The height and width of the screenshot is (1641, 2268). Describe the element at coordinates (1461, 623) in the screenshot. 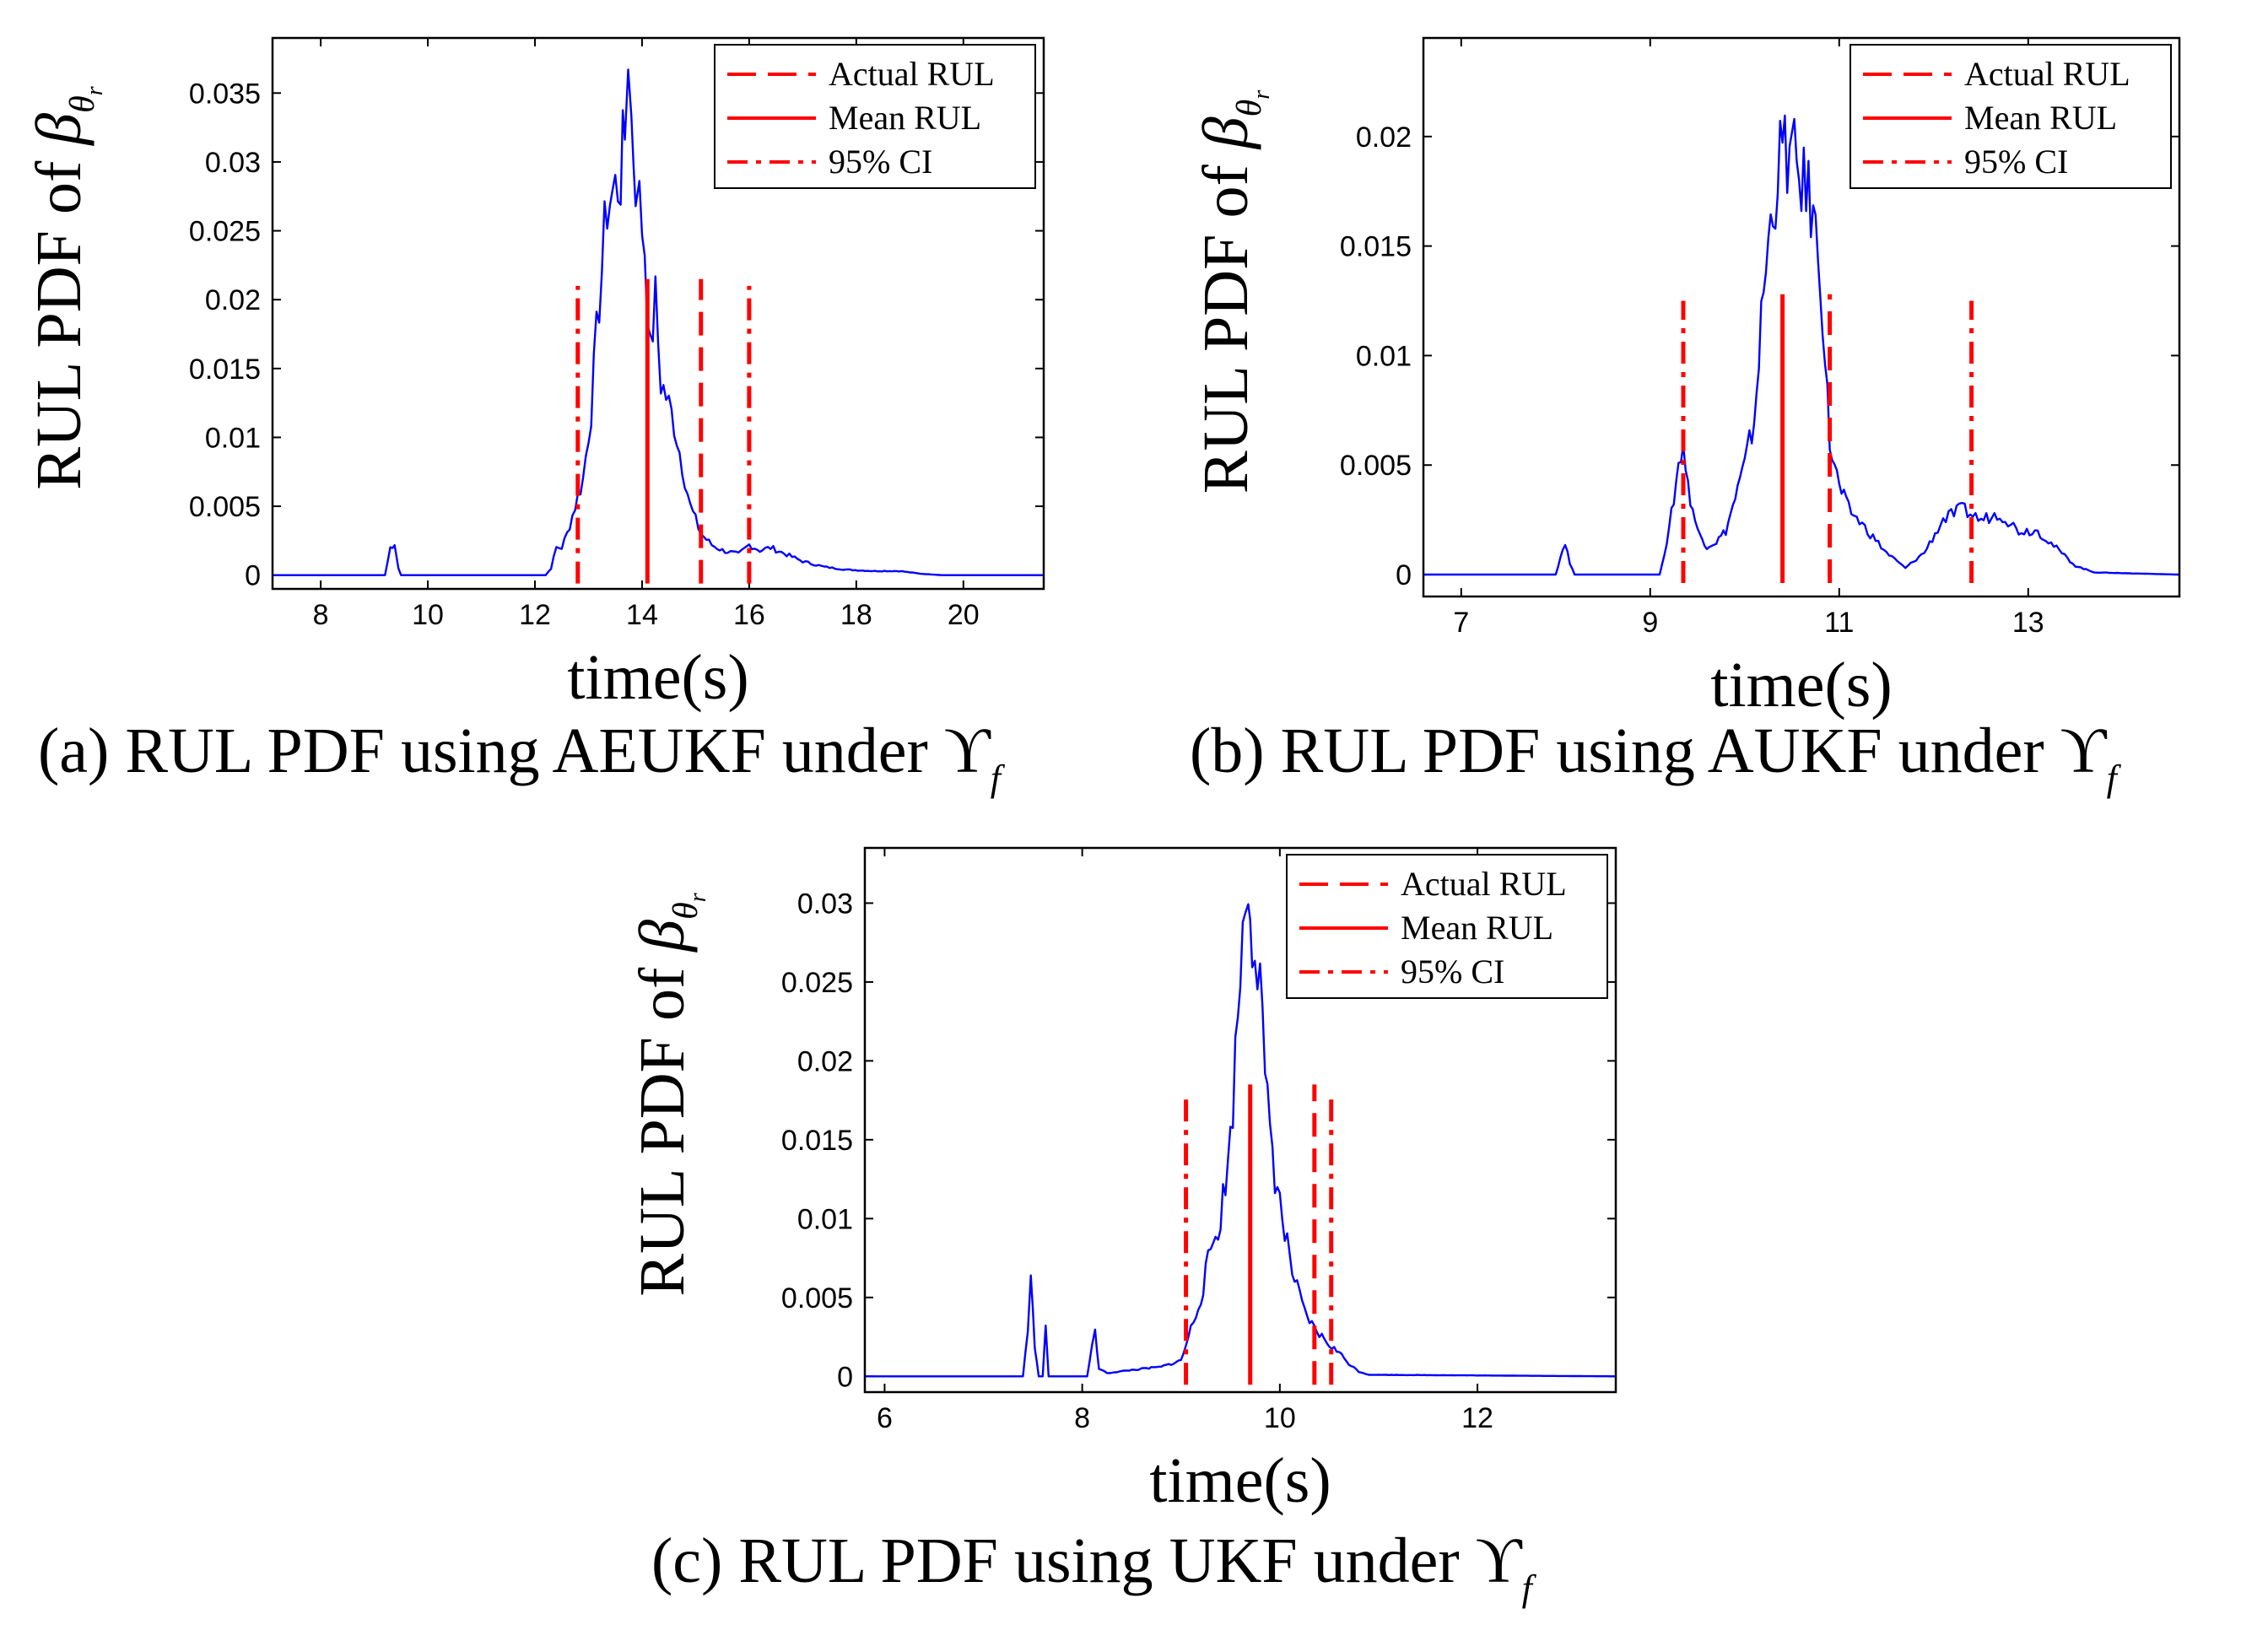

I see `x-tick-label: 7` at that location.